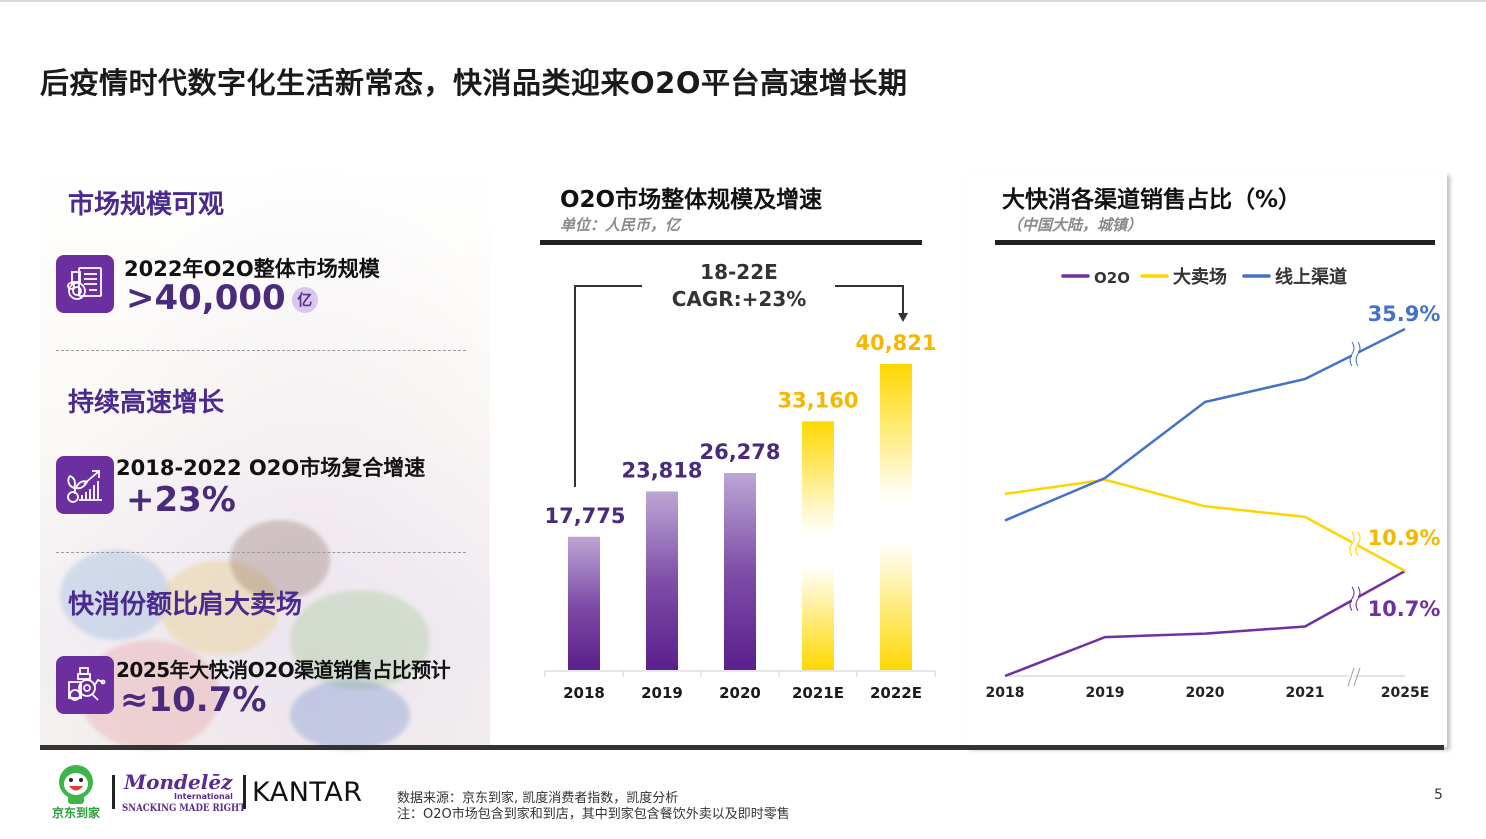 The height and width of the screenshot is (839, 1486). What do you see at coordinates (85, 685) in the screenshot?
I see `analysis-icon` at bounding box center [85, 685].